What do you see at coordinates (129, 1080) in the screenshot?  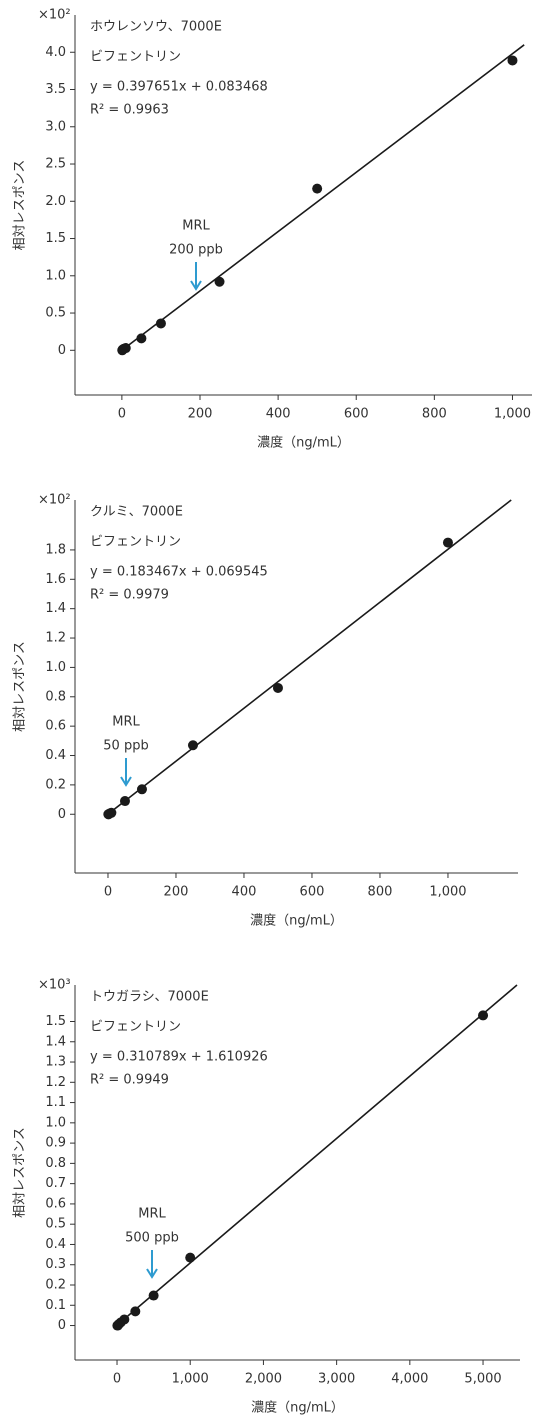 I see `annotation: R² = 0.9949` at bounding box center [129, 1080].